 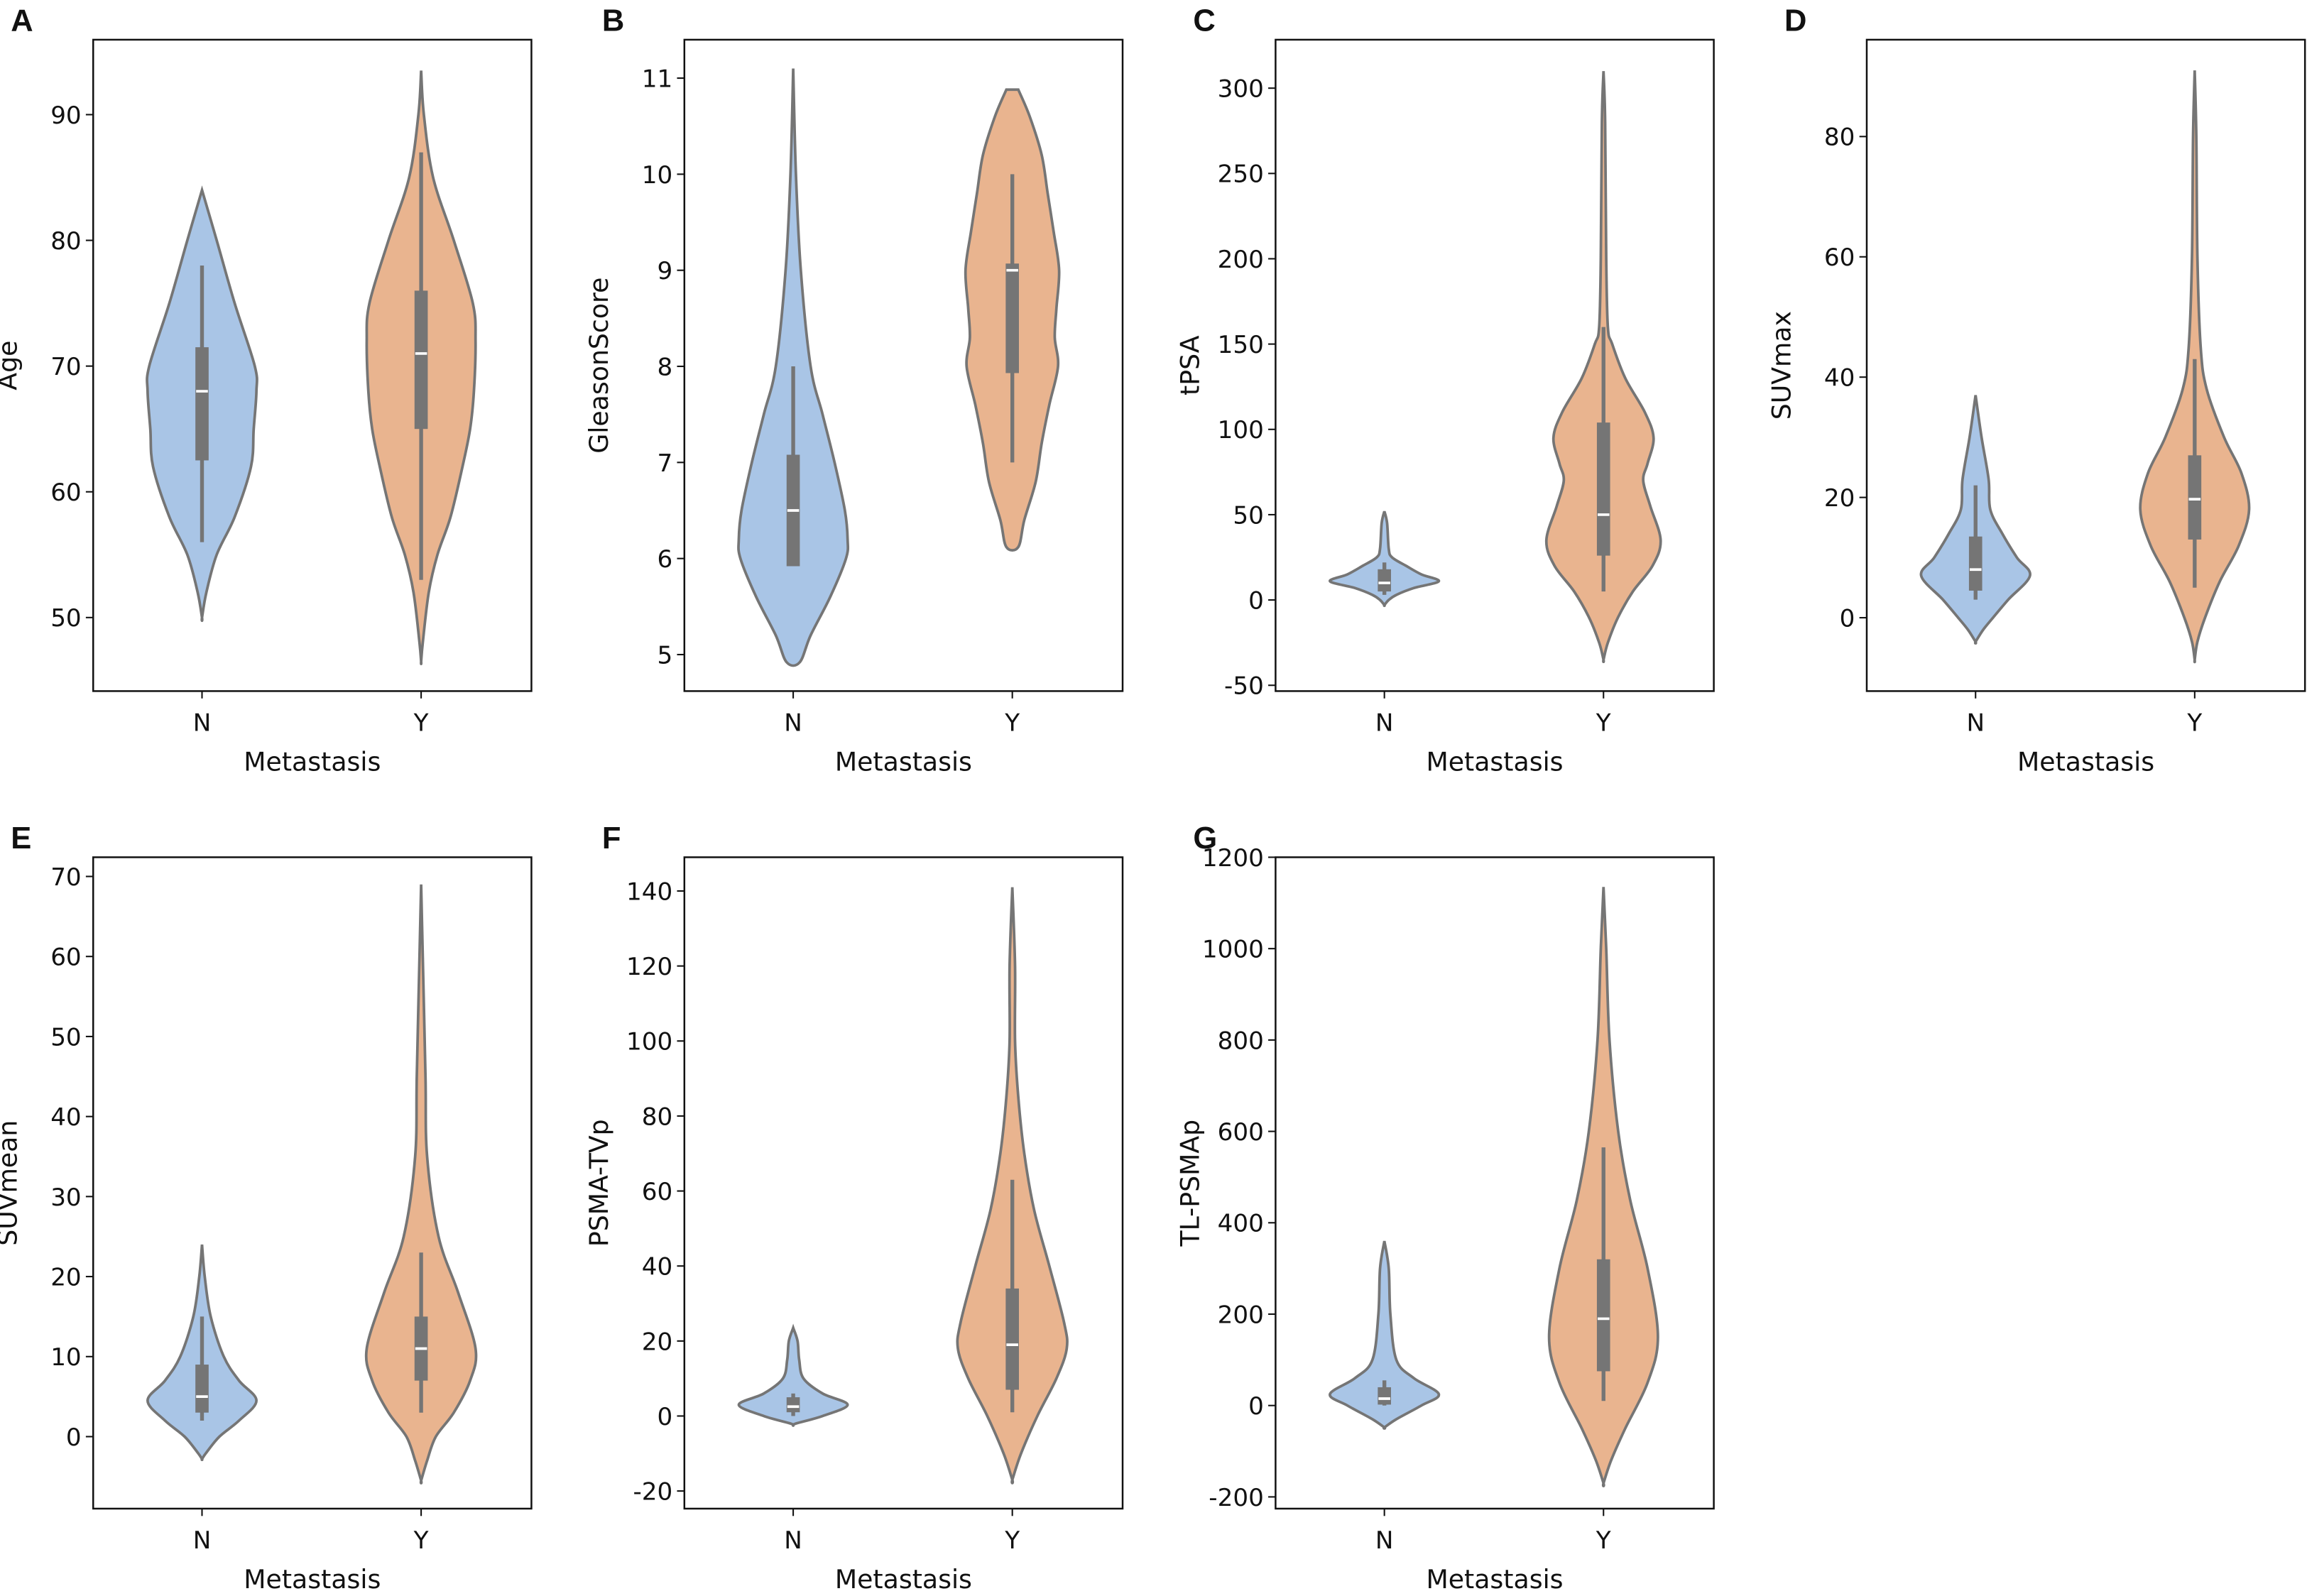 I want to click on panel-b: B 5 6 7 8 9 10 11 N Y Metastasis GleasonScore, so click(x=854, y=391).